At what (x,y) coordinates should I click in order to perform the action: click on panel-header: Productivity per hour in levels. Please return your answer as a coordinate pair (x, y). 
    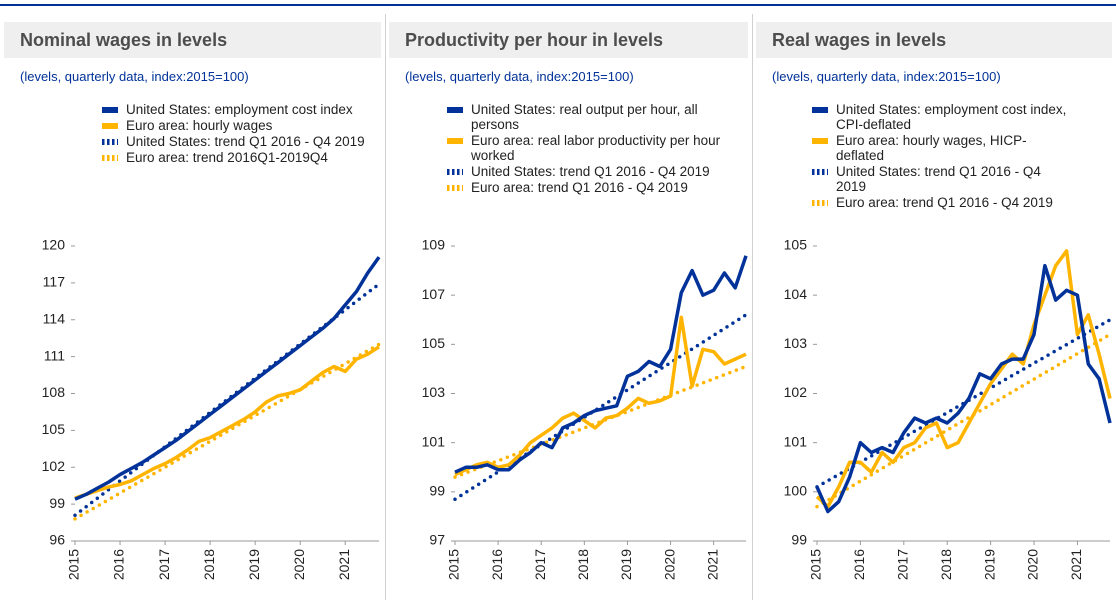
    Looking at the image, I should click on (568, 40).